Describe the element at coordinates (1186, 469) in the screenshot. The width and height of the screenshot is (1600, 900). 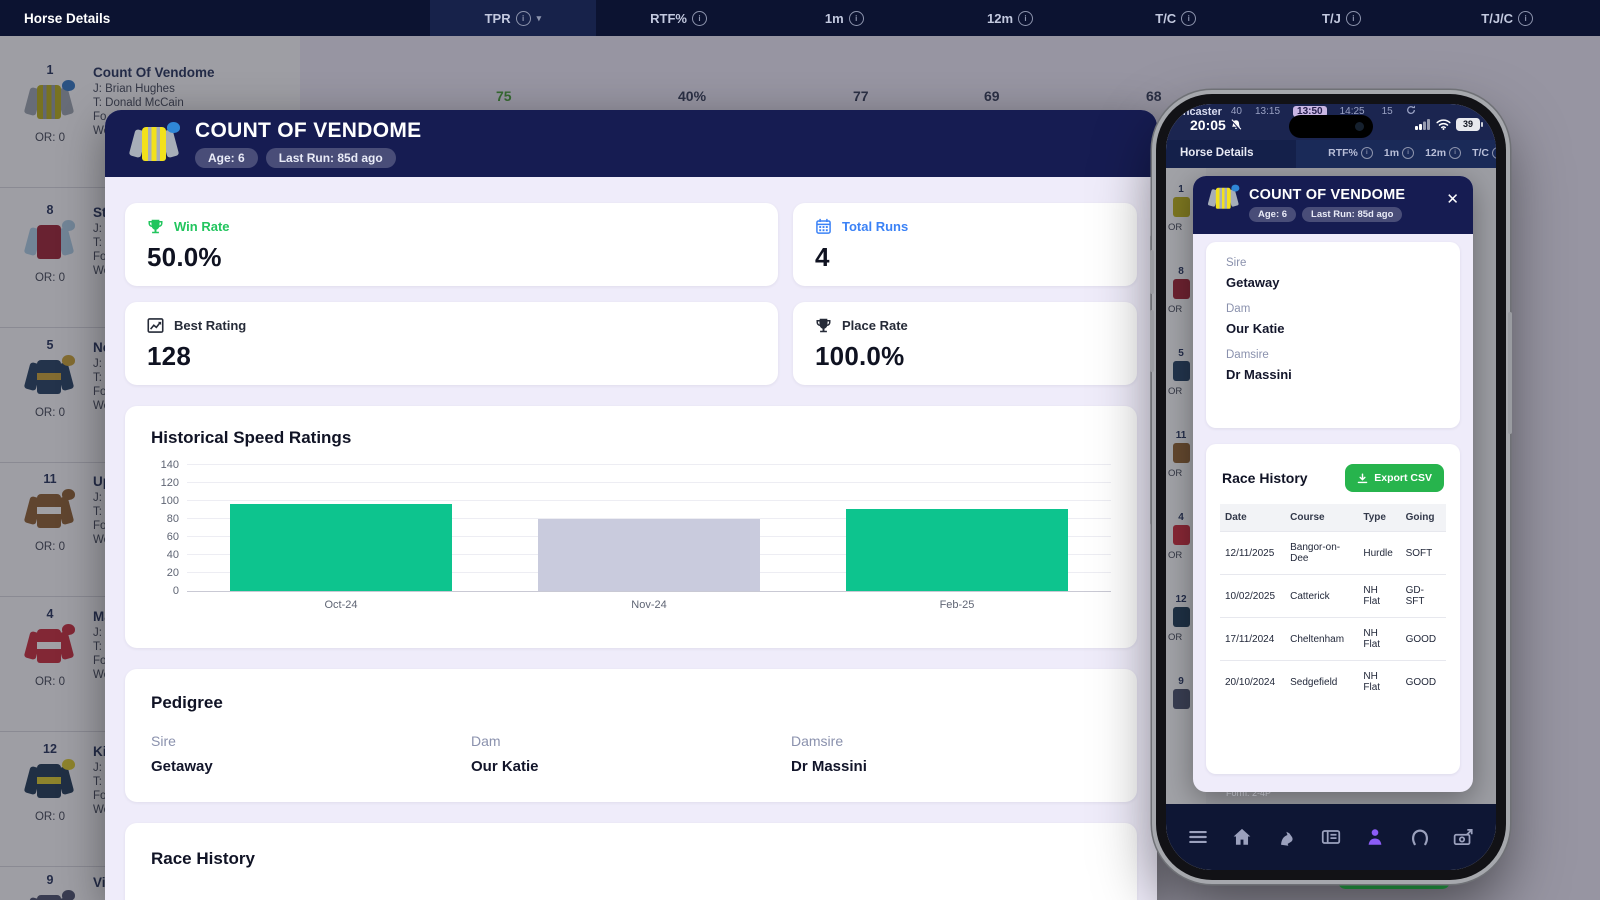
I see `phone-list-item: 11 OR` at that location.